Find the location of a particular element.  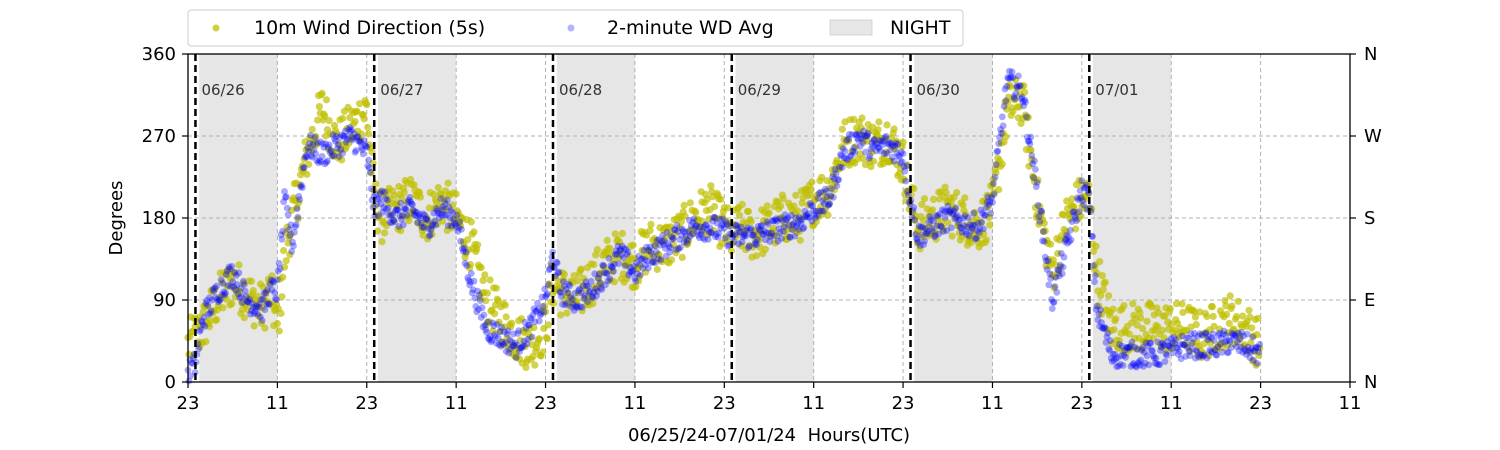

x-tick-label-10: 23 is located at coordinates (1081, 403).